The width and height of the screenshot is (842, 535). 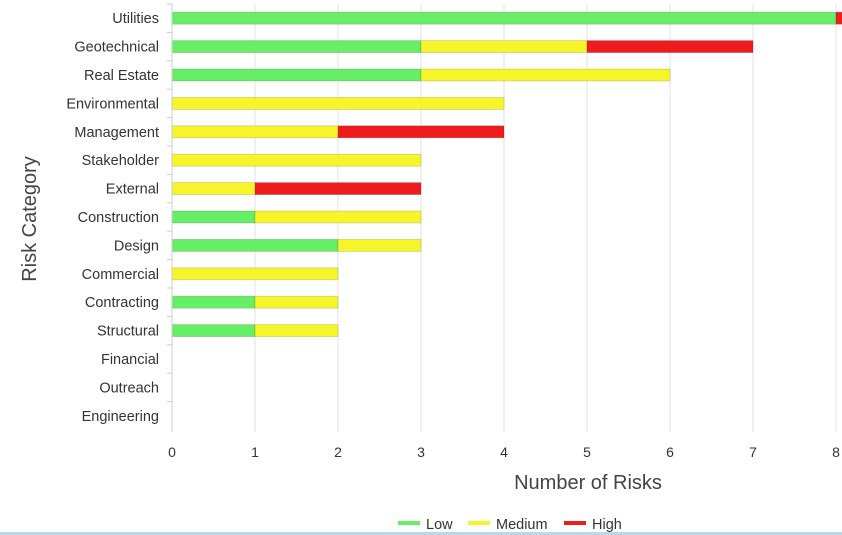 What do you see at coordinates (409, 523) in the screenshot?
I see `legend-swatch-low` at bounding box center [409, 523].